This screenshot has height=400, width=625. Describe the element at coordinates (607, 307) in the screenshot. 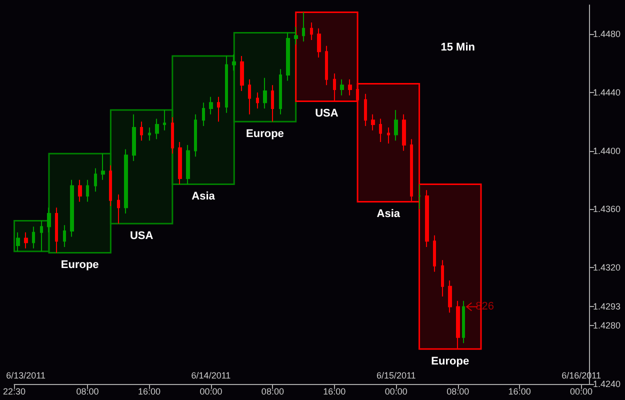

I see `y-tick-label: 1.4293` at that location.